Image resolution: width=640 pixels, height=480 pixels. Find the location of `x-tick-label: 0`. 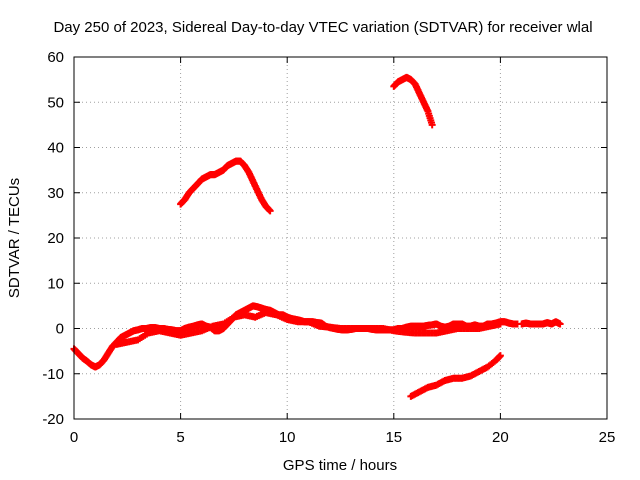

x-tick-label: 0 is located at coordinates (74, 437).